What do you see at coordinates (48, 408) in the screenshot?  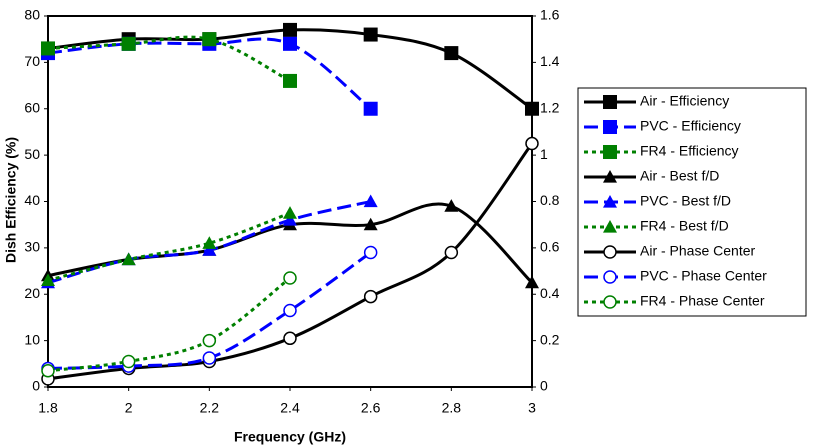 I see `x-tick-label: 1.8` at bounding box center [48, 408].